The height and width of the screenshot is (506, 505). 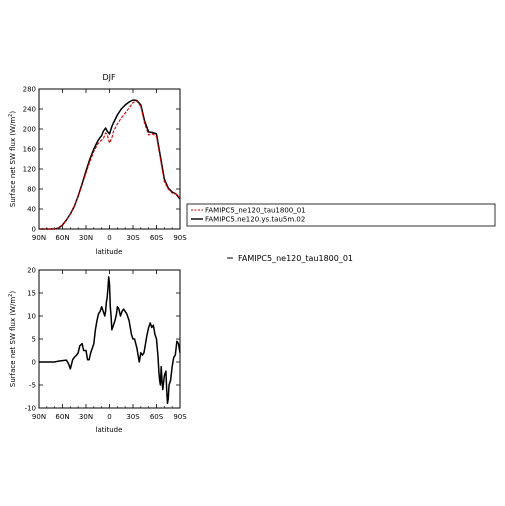 I want to click on bottom-x-tick-label: 90N, so click(x=39, y=417).